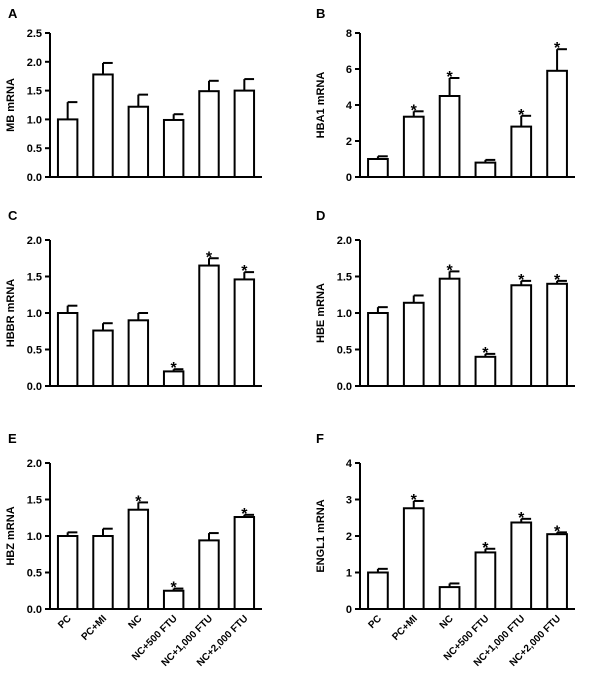 The width and height of the screenshot is (599, 679). Describe the element at coordinates (349, 464) in the screenshot. I see `y-tick-label: 4` at that location.